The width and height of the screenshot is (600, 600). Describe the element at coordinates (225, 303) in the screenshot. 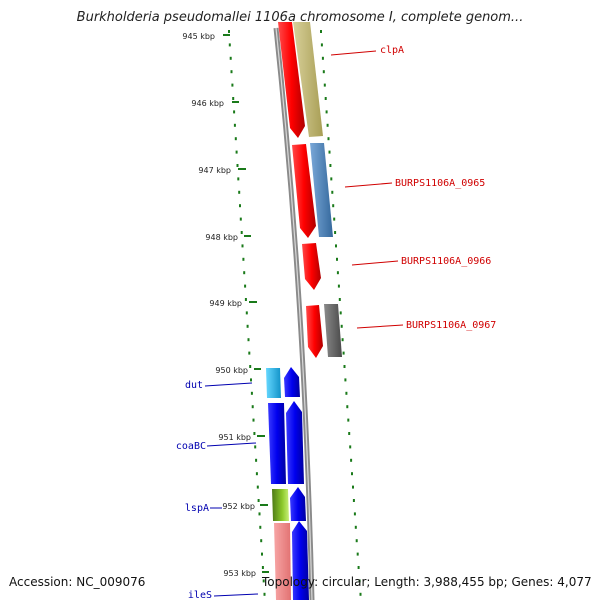

I see `tick-label: 949 kbp` at that location.